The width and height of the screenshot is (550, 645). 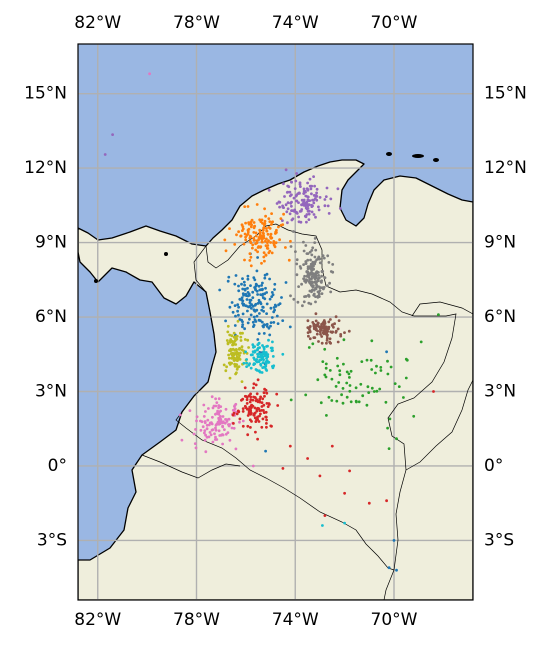 What do you see at coordinates (45, 94) in the screenshot?
I see `lat-tick-label-left: 15°N` at bounding box center [45, 94].